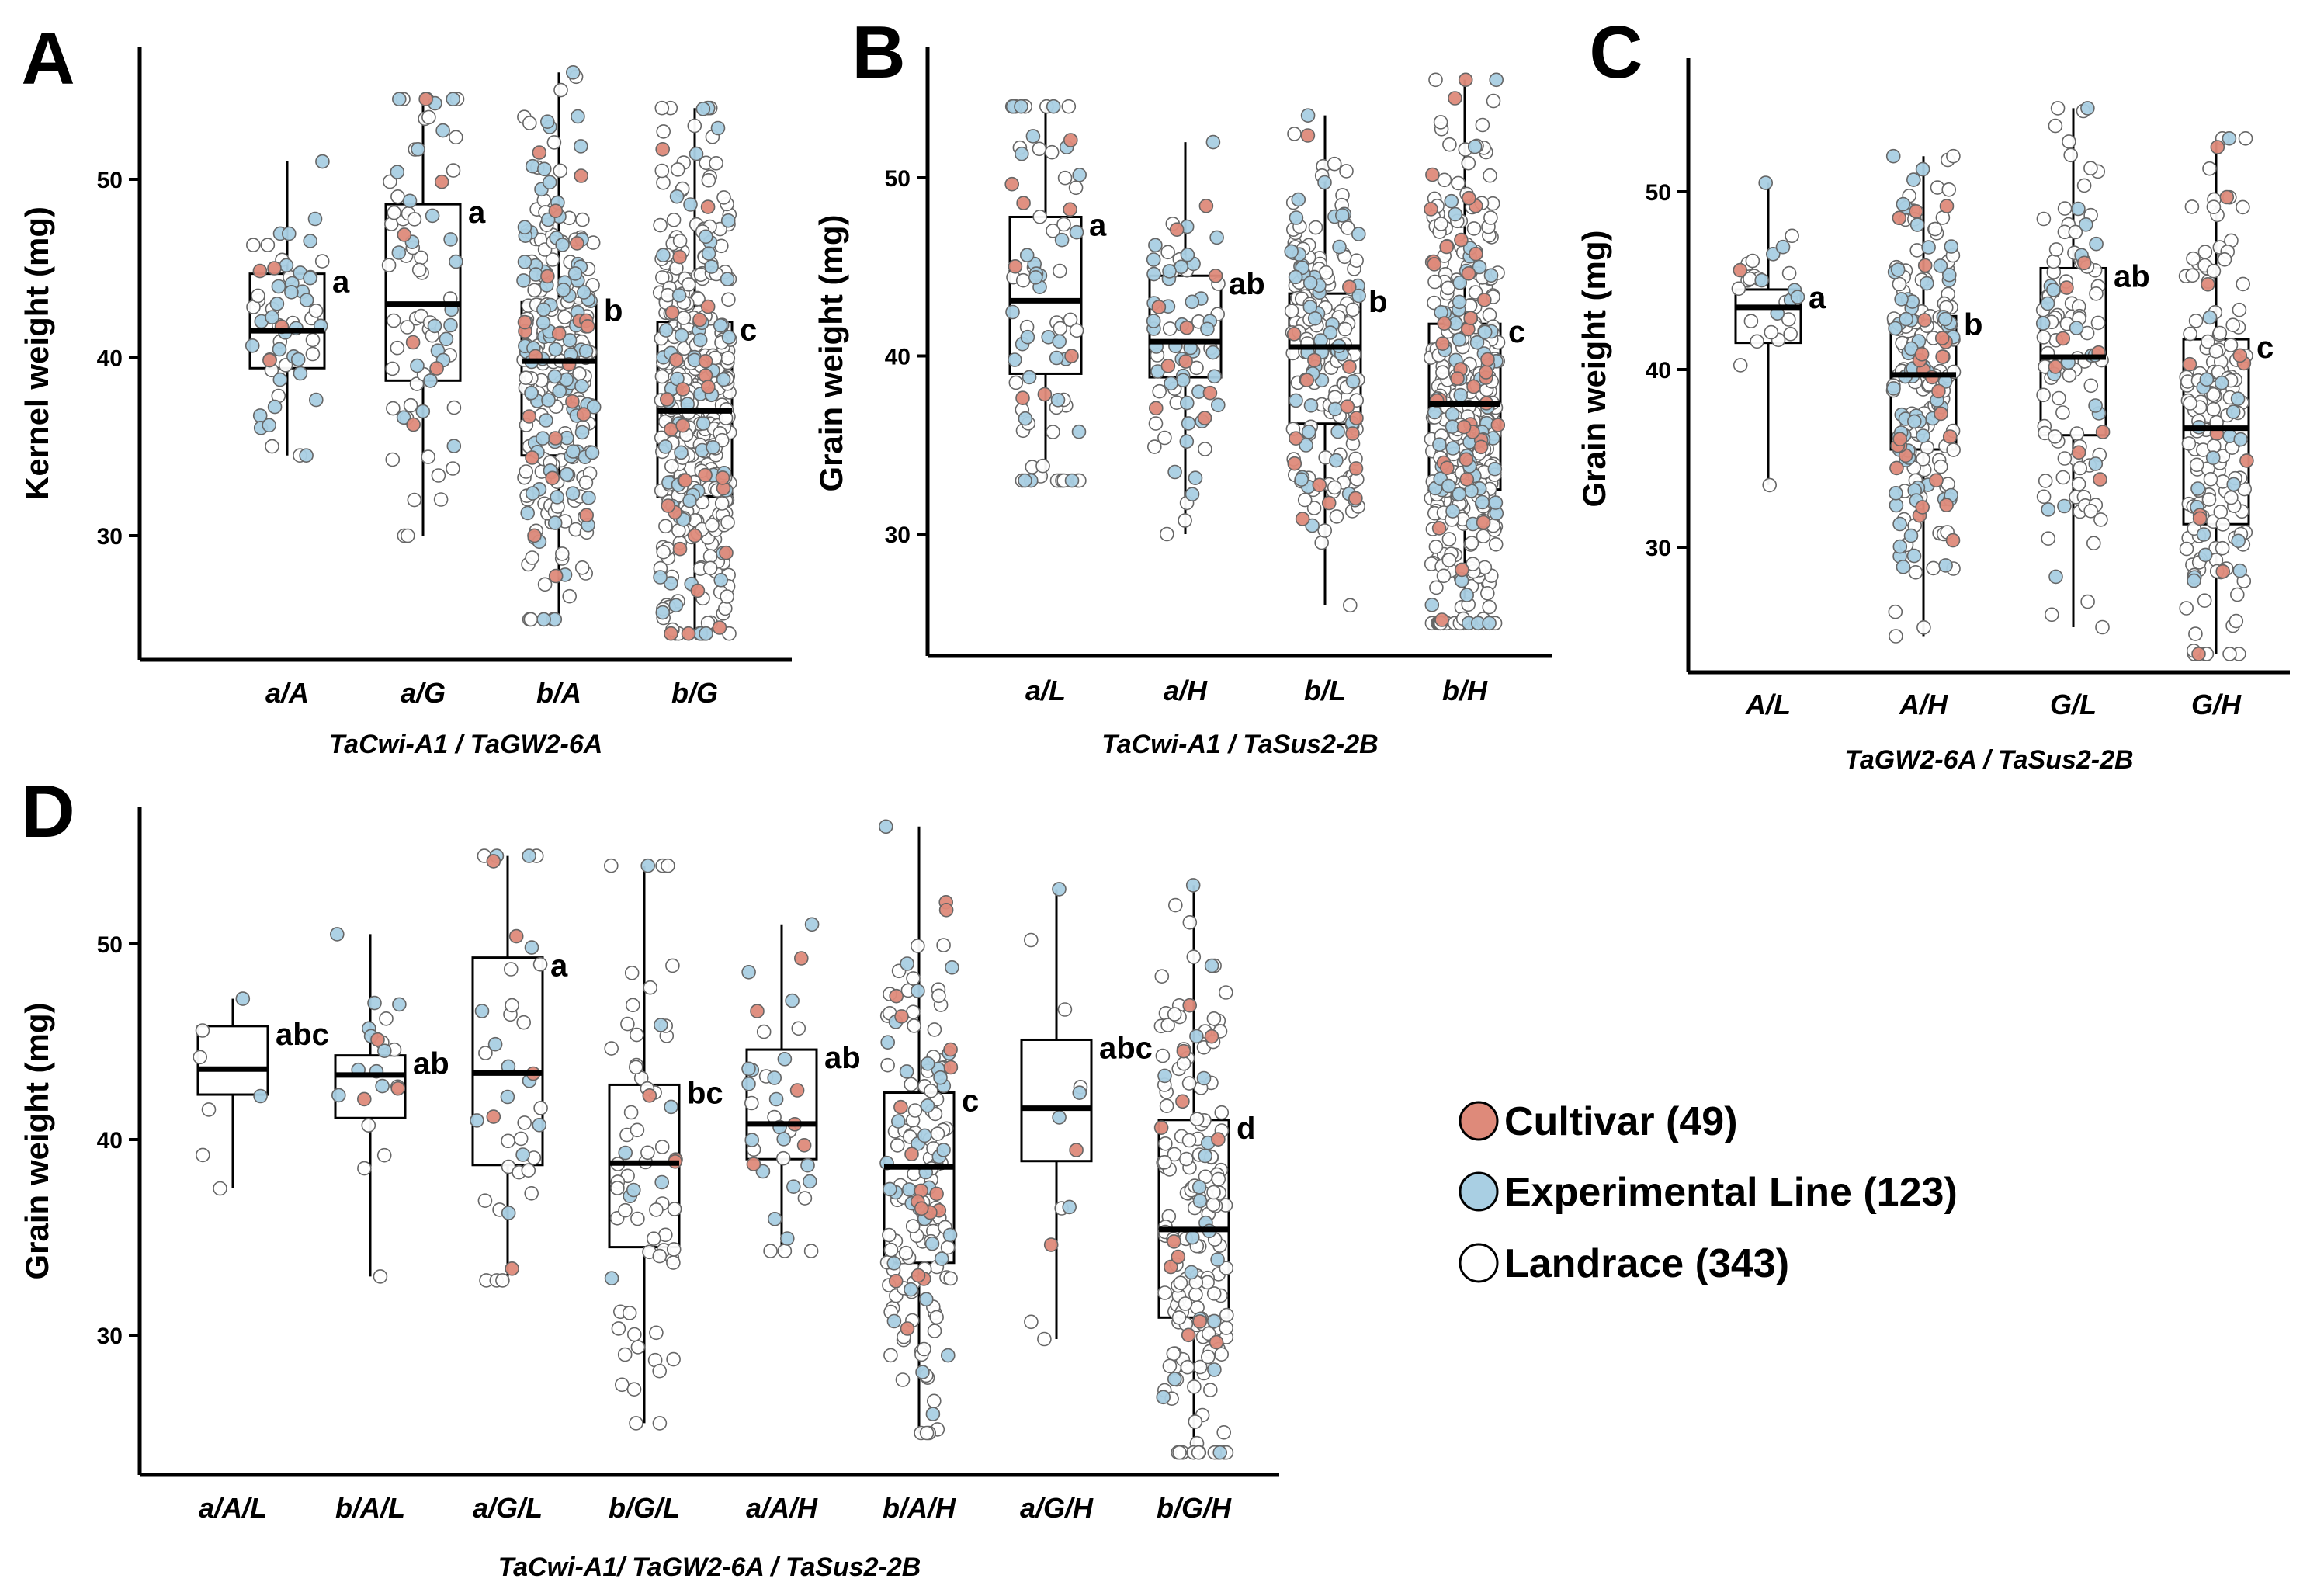 Image resolution: width=2324 pixels, height=1596 pixels. Describe the element at coordinates (1098, 225) in the screenshot. I see `significance-label: a` at that location.